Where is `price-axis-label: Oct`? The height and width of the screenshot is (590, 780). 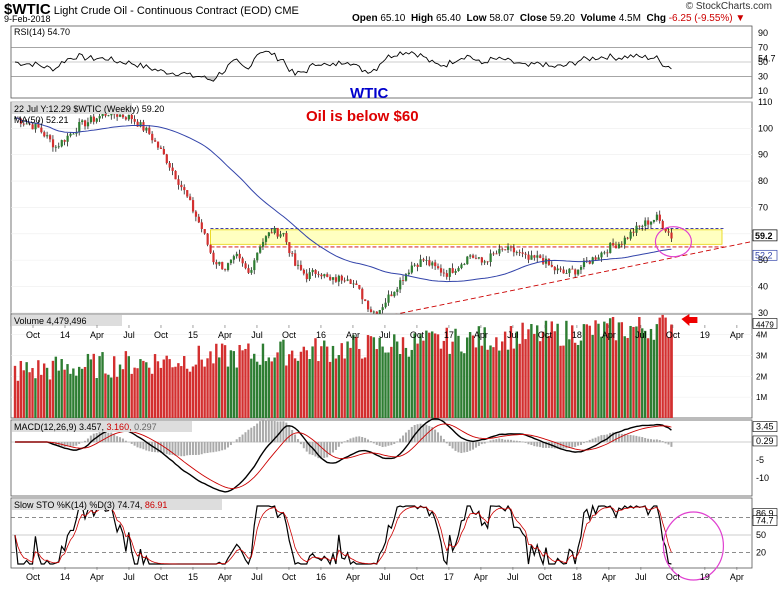
price-axis-label: Oct is located at coordinates (545, 335).